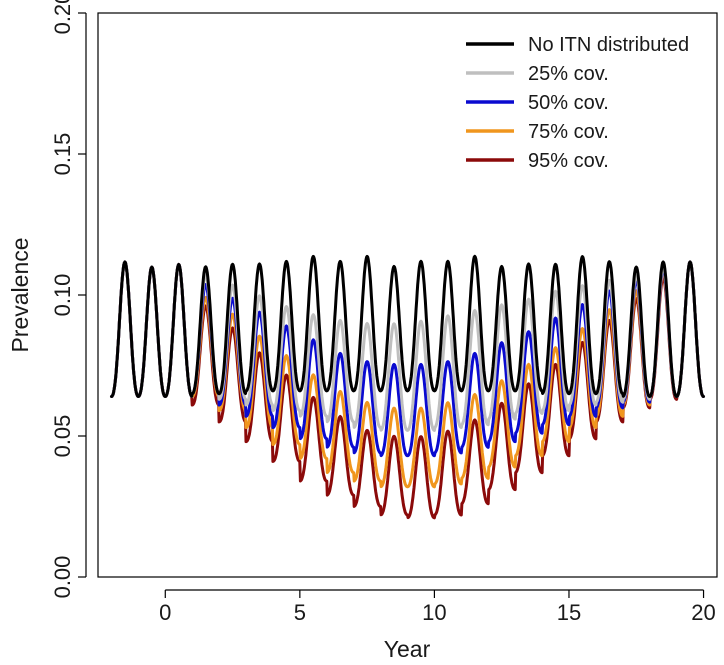 This screenshot has width=724, height=665. Describe the element at coordinates (62, 295) in the screenshot. I see `y-tick-label: 0.10` at that location.